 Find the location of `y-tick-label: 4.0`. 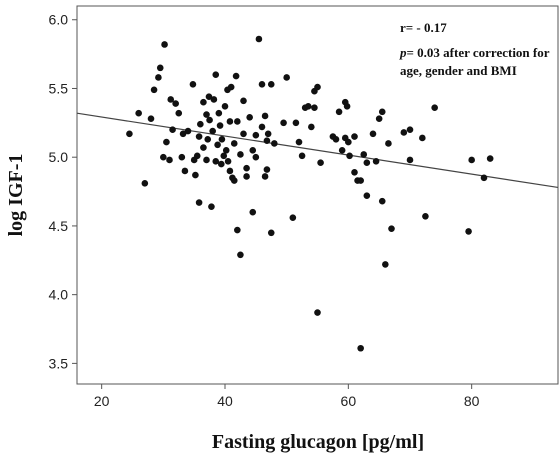

y-tick-label: 4.0 is located at coordinates (59, 295).